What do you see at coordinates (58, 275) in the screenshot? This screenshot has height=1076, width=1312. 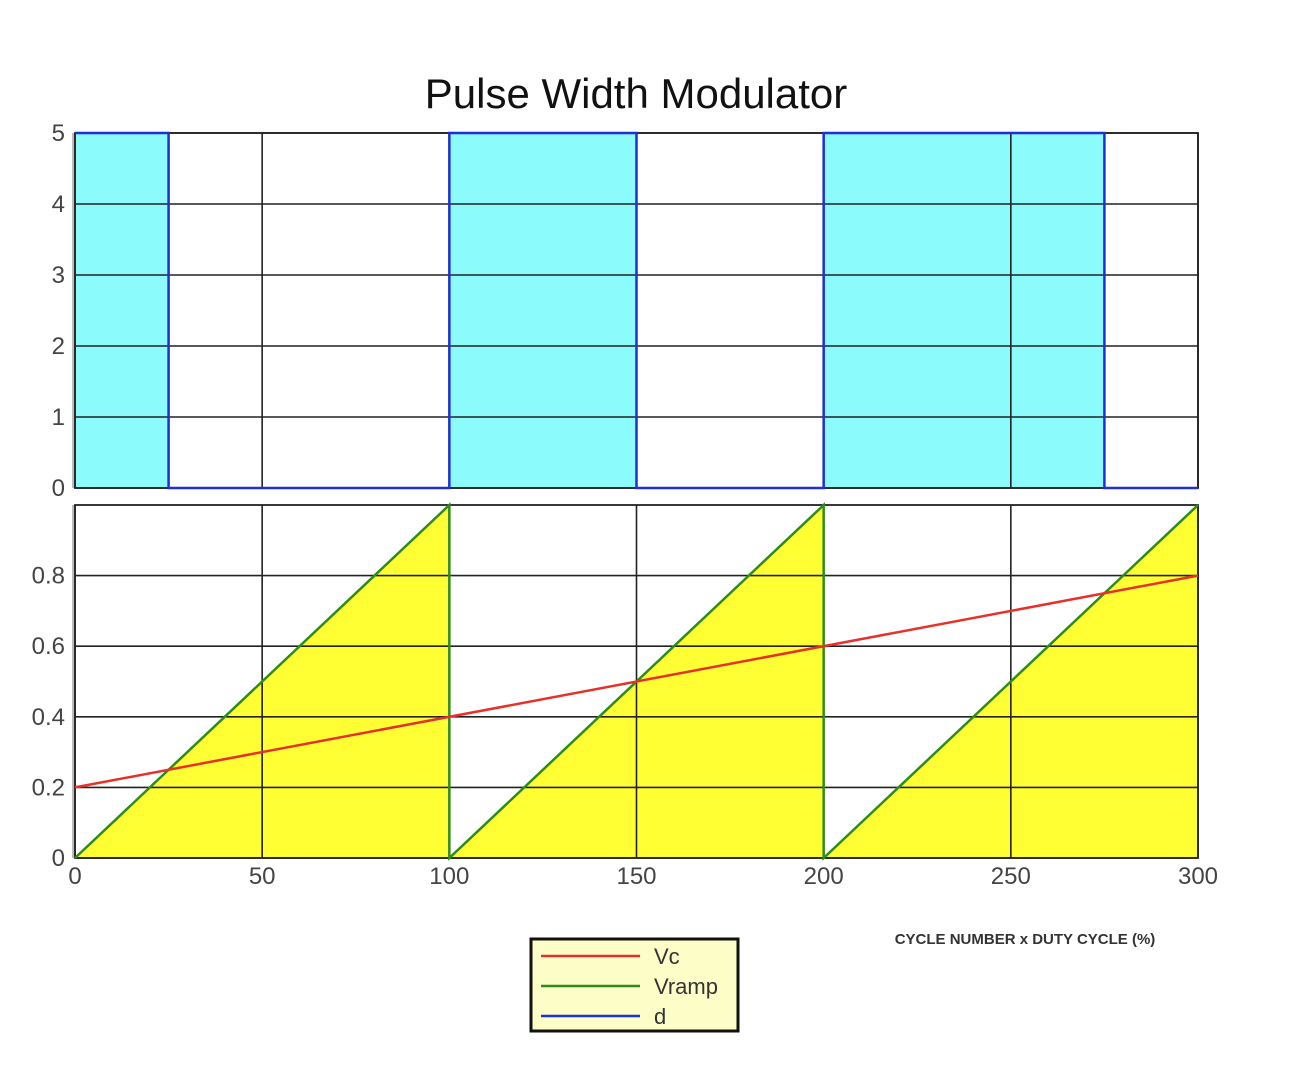 I see `y-tick-label: 3` at bounding box center [58, 275].